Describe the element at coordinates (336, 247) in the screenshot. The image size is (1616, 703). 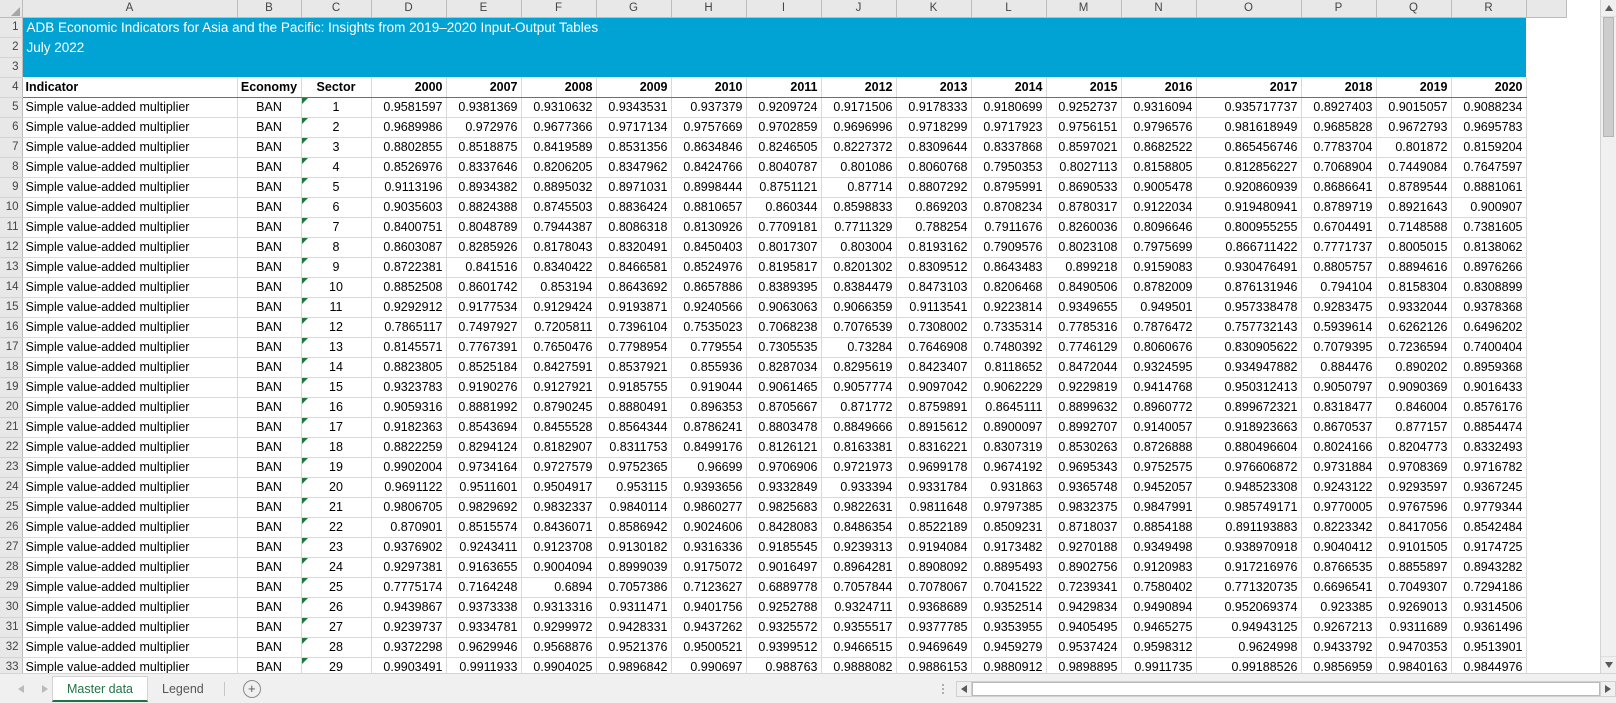
I see `cell-sector: 8` at that location.